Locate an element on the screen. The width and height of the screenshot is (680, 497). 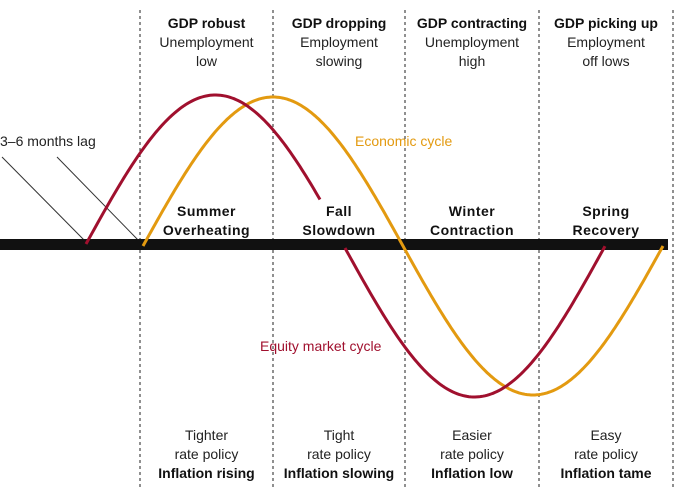
phase-header: GDP contracting Unemployment high is located at coordinates (472, 42).